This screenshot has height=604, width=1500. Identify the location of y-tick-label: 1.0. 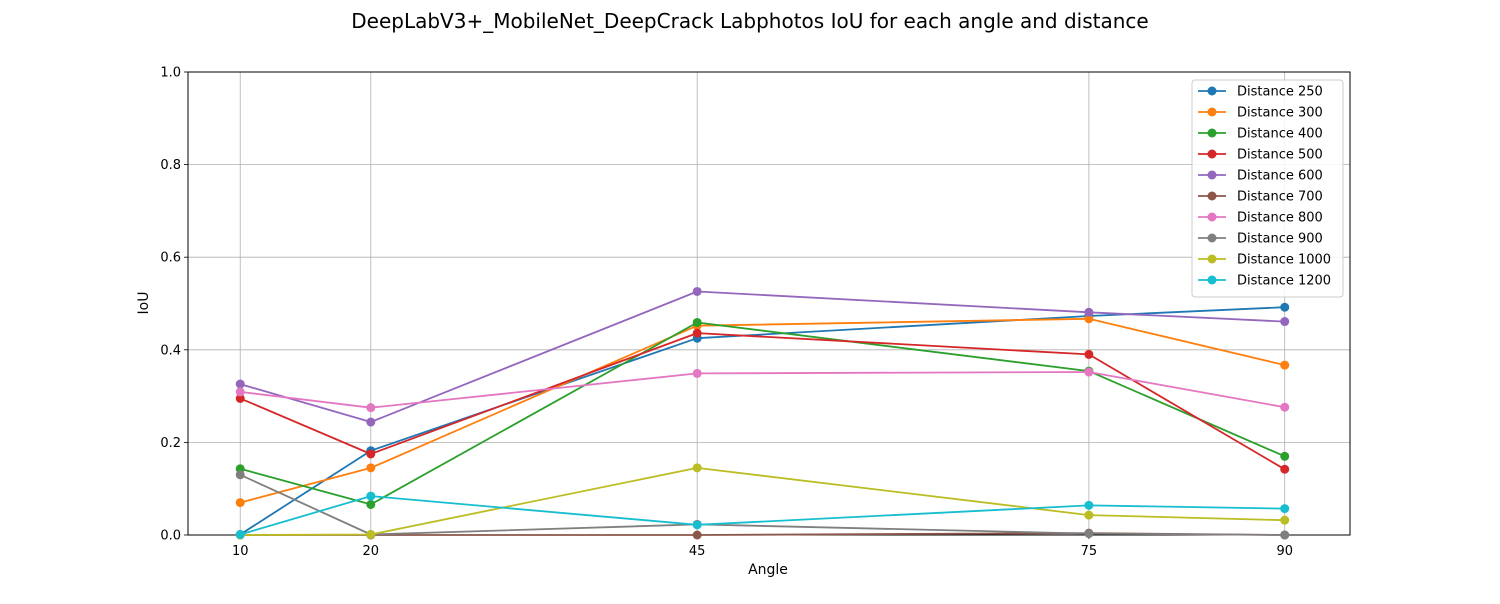
(170, 73).